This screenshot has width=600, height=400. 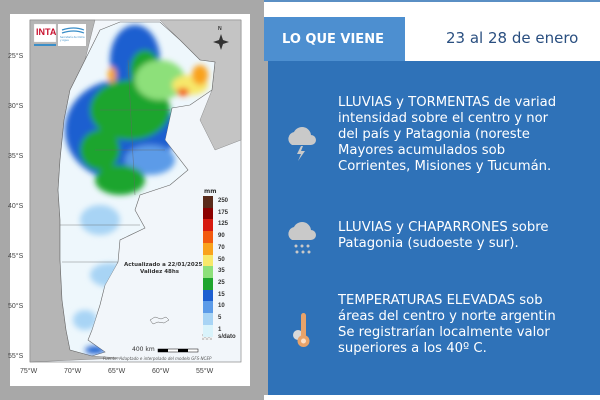 What do you see at coordinates (16, 206) in the screenshot?
I see `lat-tick: 40°S` at bounding box center [16, 206].